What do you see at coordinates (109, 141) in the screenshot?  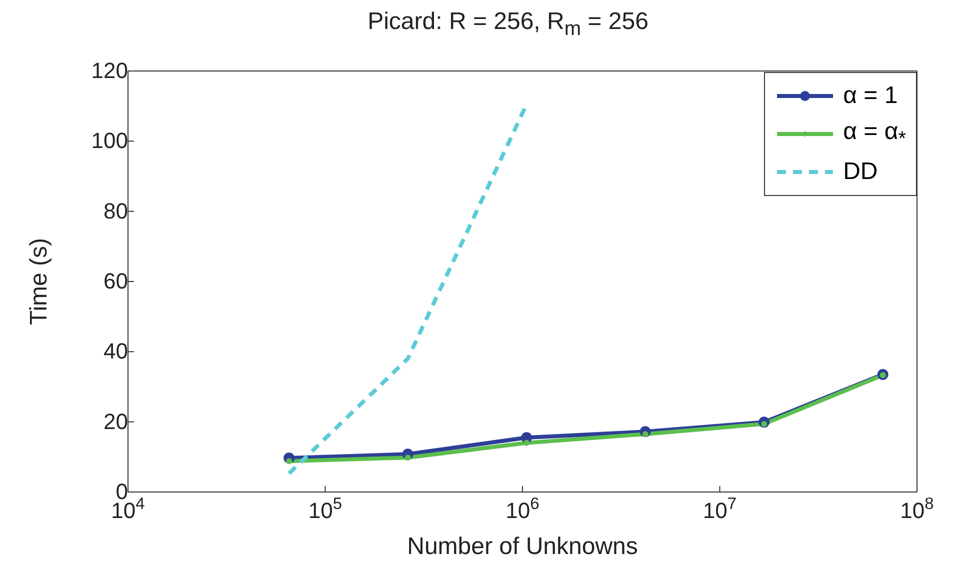 I see `y-tick-label: 100` at bounding box center [109, 141].